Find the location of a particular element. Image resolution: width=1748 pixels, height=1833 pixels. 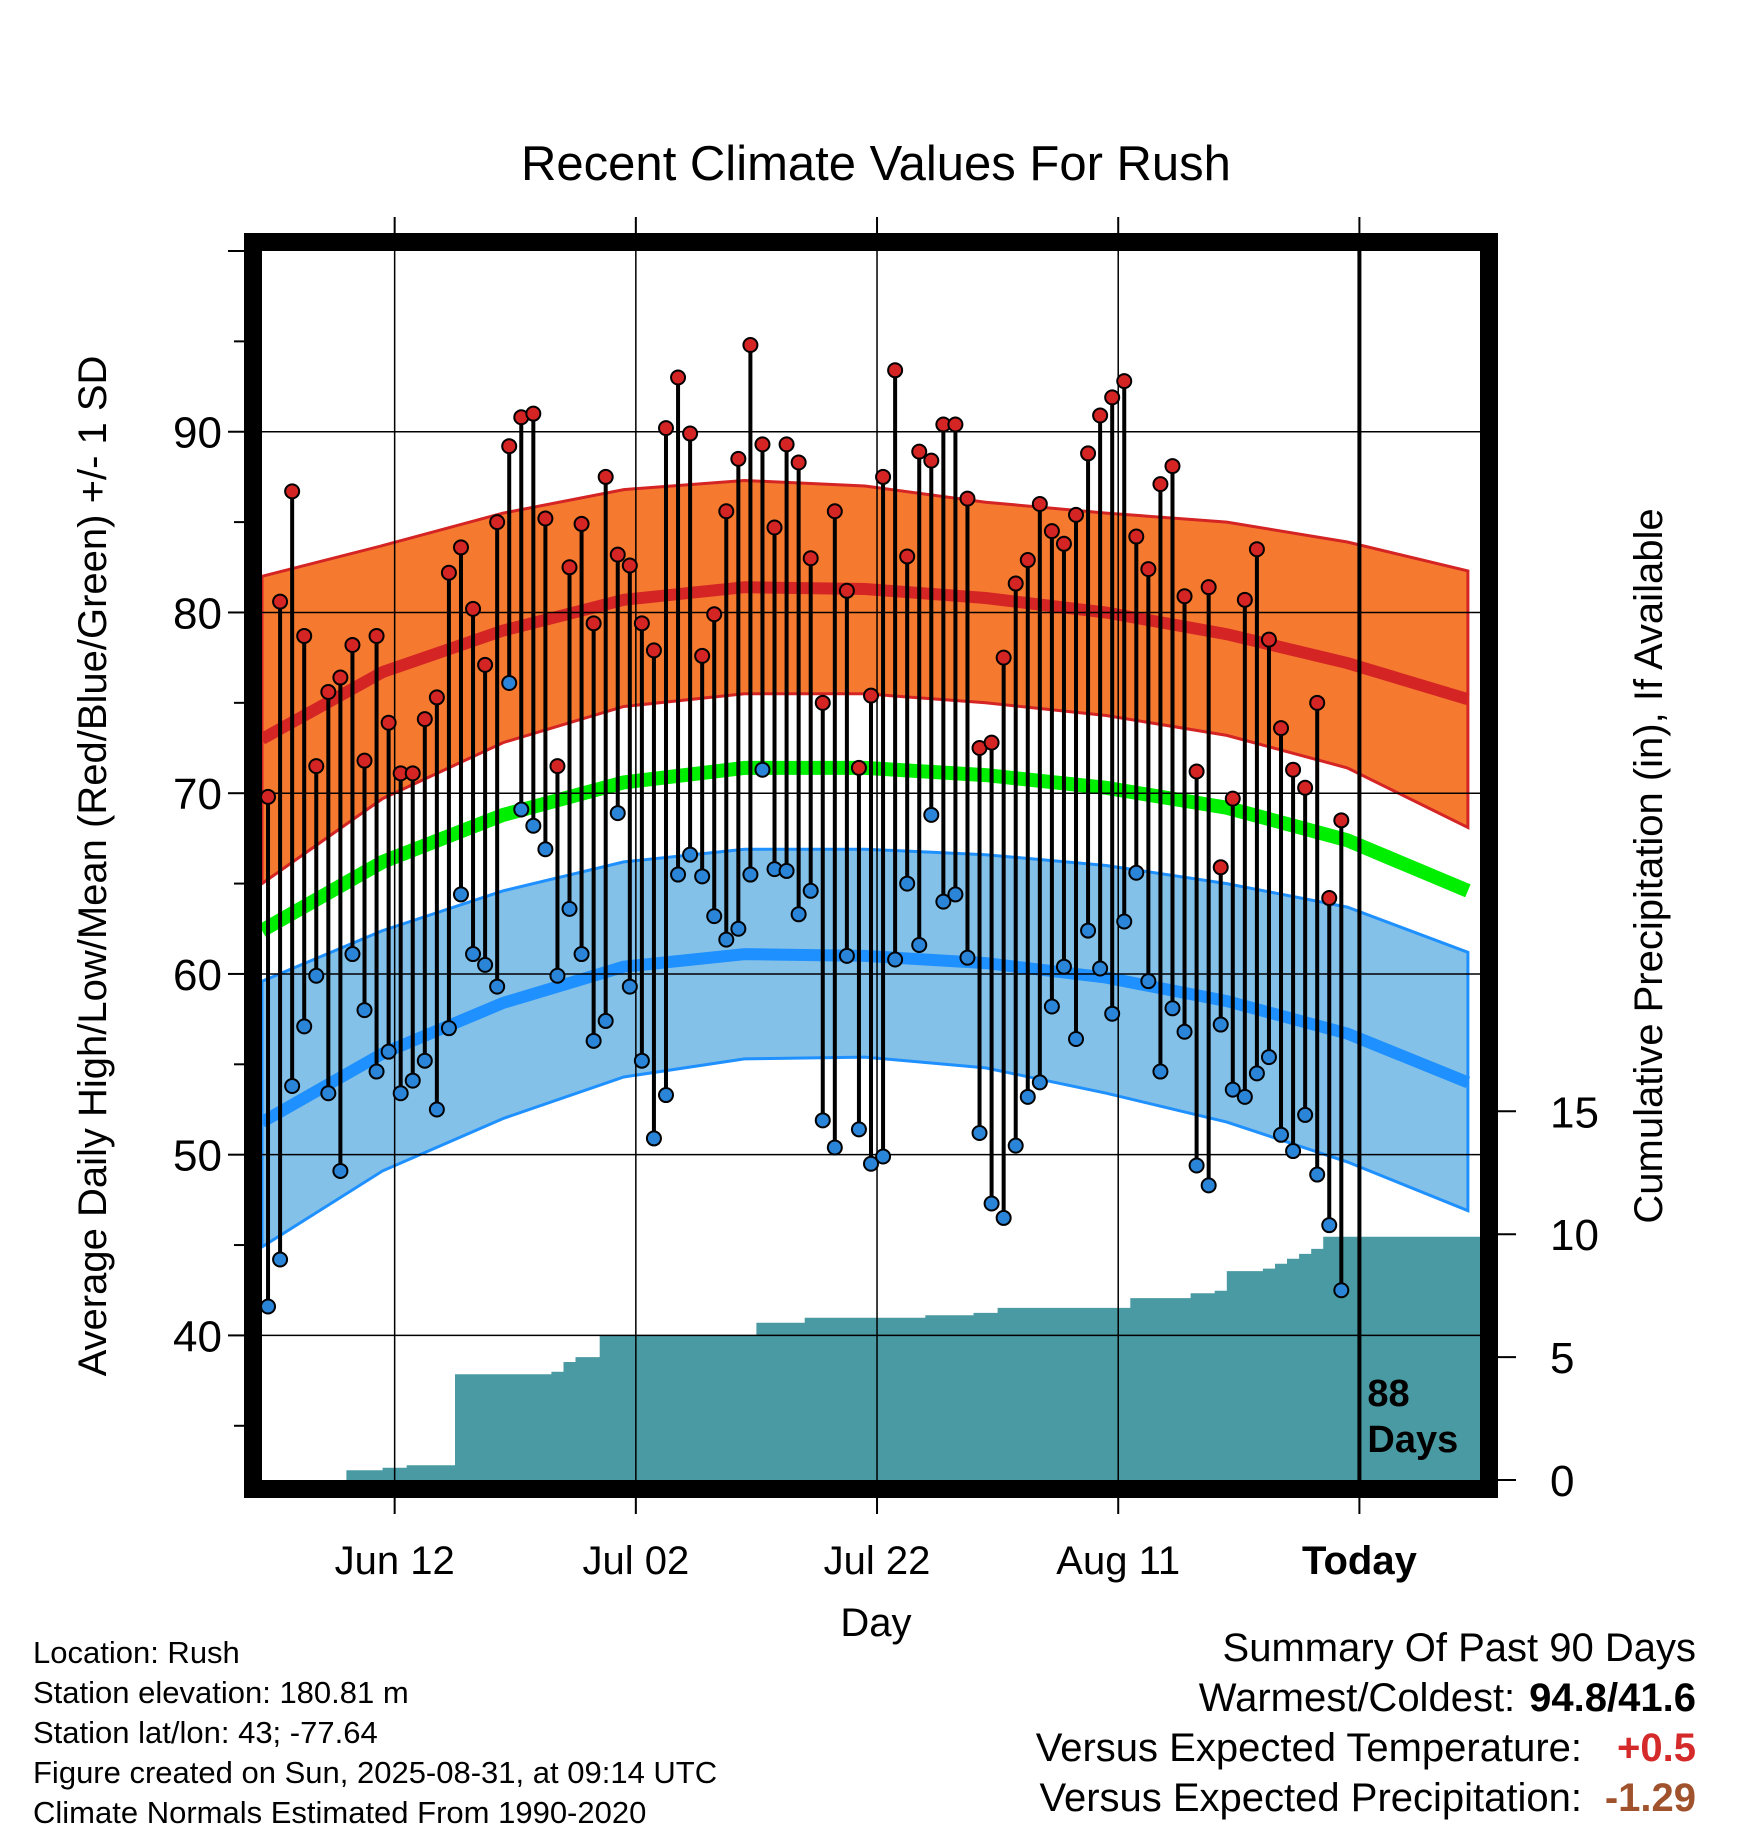

y-tick-label-right: 0 is located at coordinates (1562, 1481).